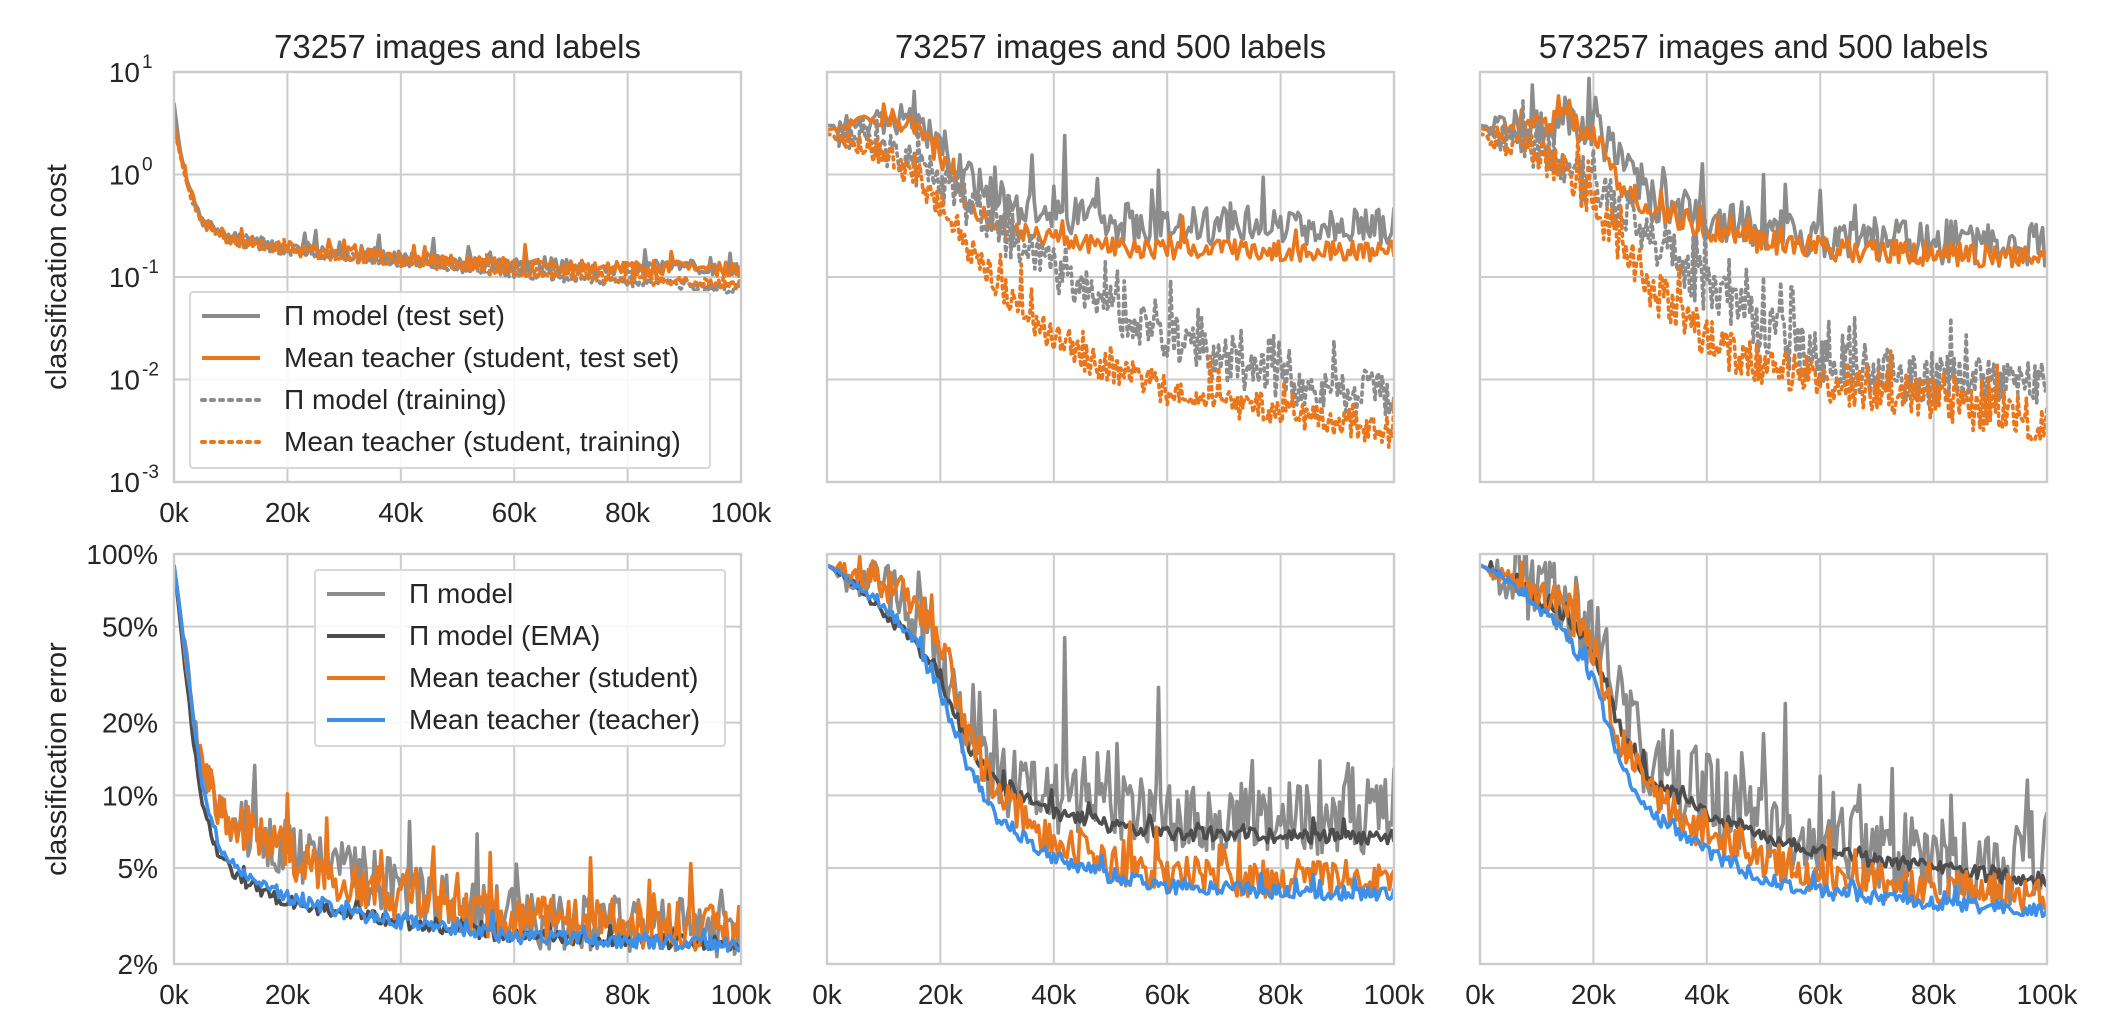 Image resolution: width=2109 pixels, height=1028 pixels. What do you see at coordinates (122, 554) in the screenshot?
I see `y-tick-label: 100%` at bounding box center [122, 554].